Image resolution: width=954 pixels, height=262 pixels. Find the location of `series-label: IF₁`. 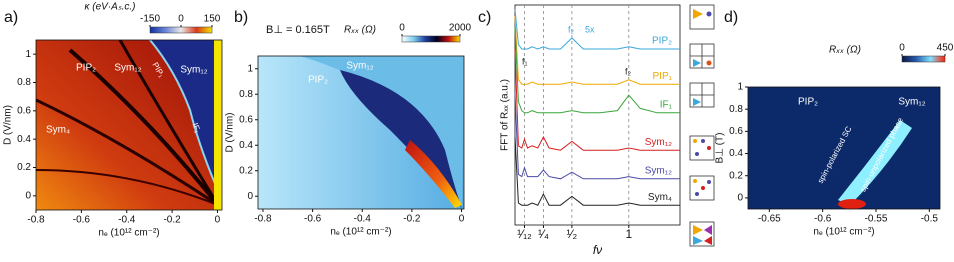

series-label: IF₁ is located at coordinates (666, 104).